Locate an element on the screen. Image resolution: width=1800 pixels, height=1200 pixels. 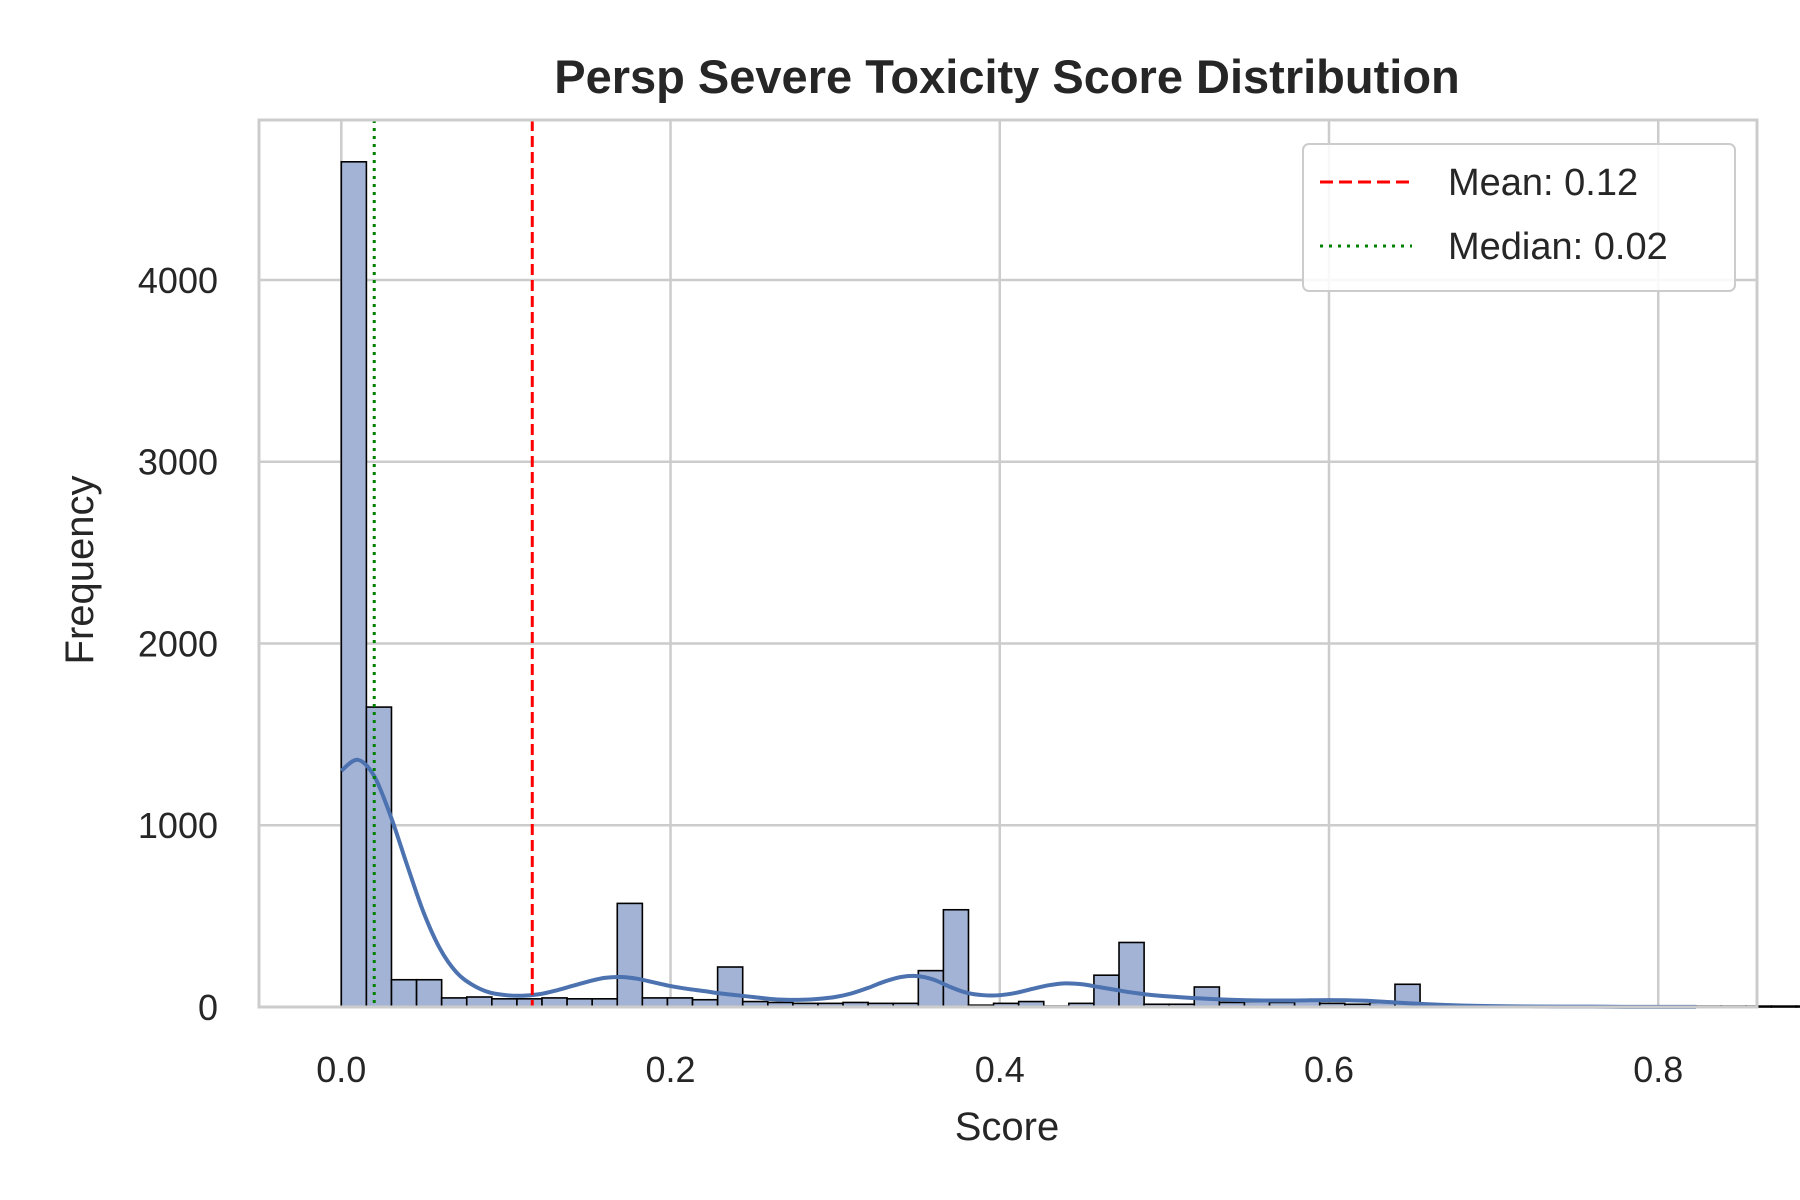
x-axis-label: Score is located at coordinates (1007, 1127).